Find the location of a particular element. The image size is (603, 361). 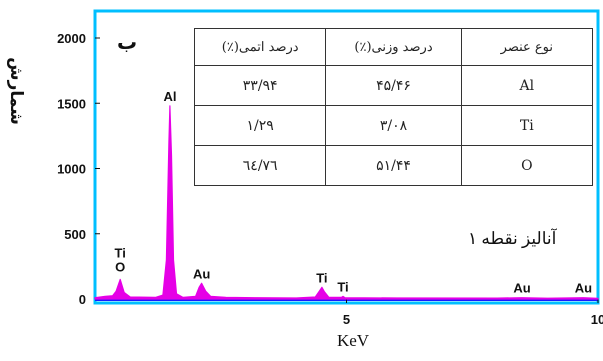

table-row: Ti ۳/۰۸ ۱/۲۹ is located at coordinates (393, 126).